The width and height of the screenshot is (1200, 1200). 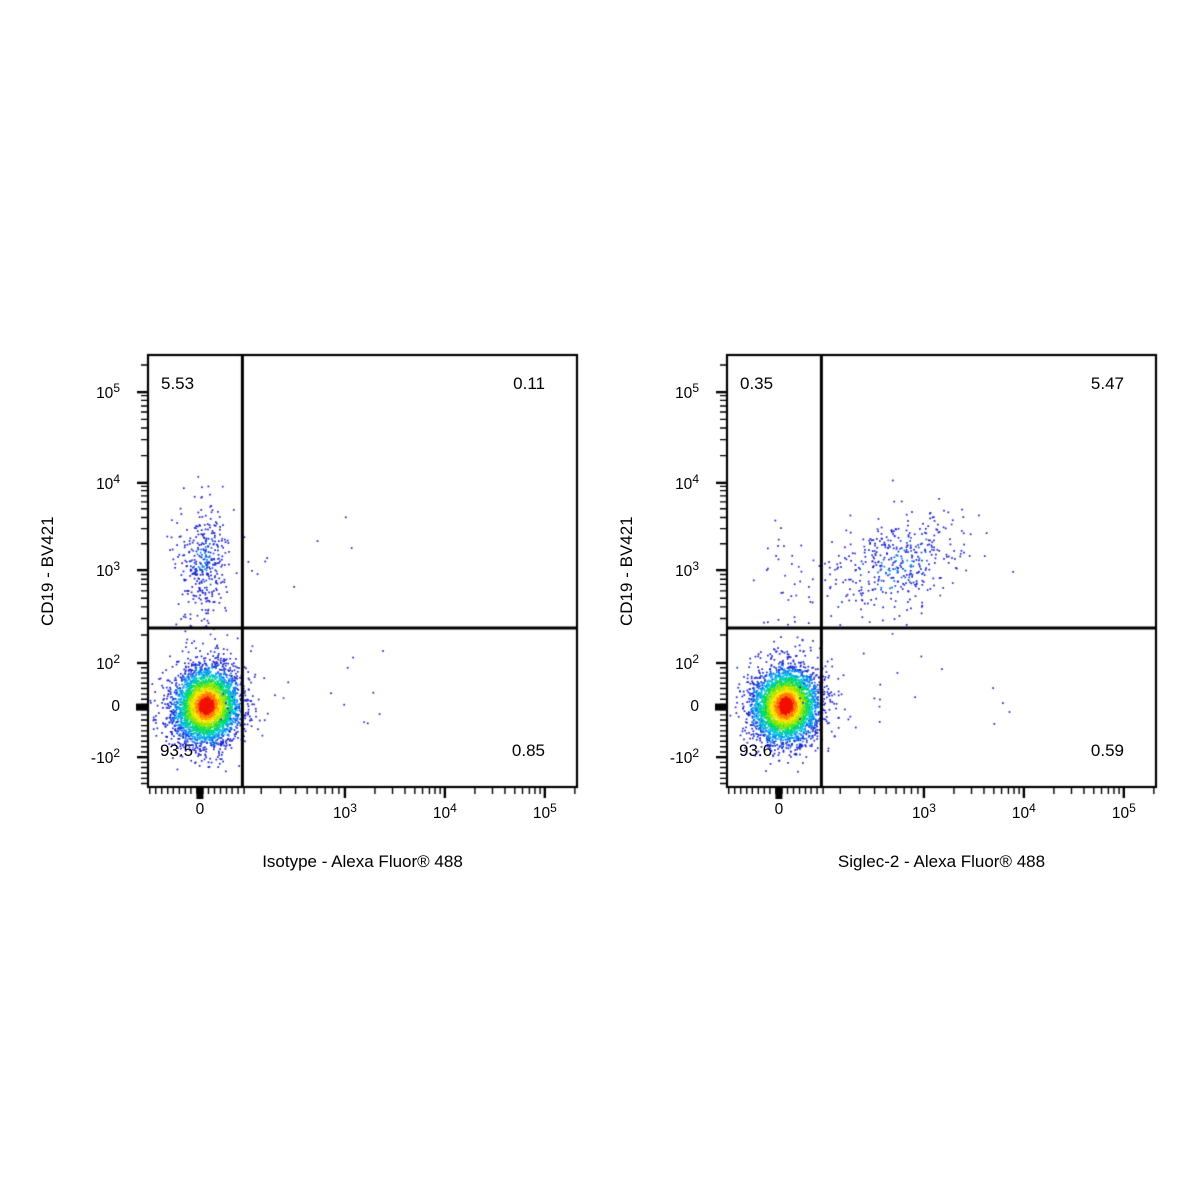 I want to click on x-axis-title: Siglec-2 - Alexa Fluor® 488, so click(x=941, y=861).